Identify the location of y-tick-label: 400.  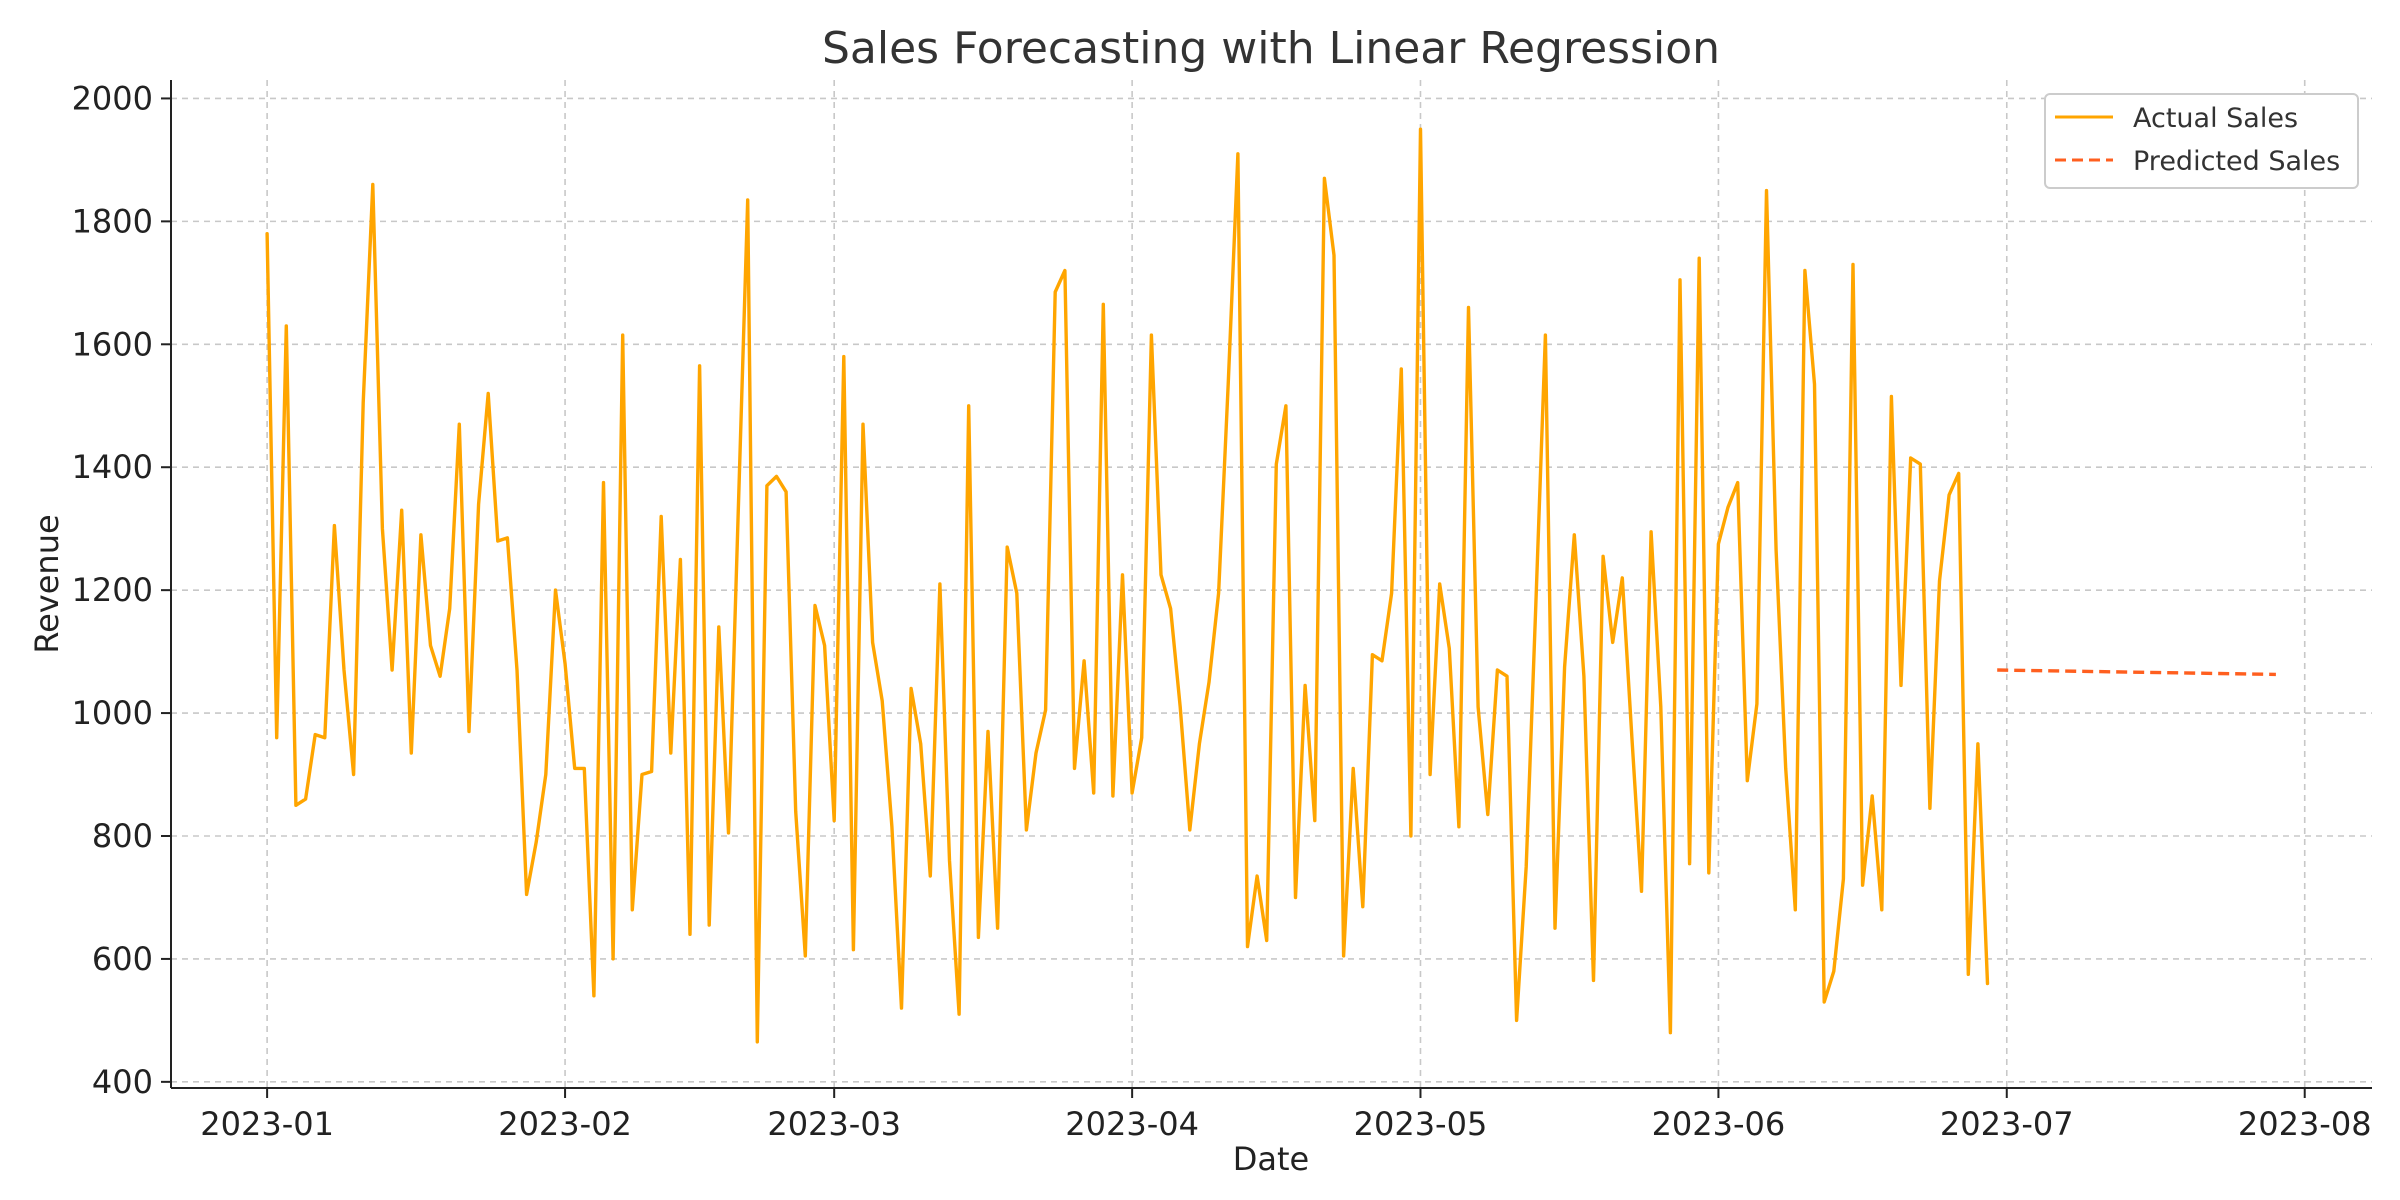
(122, 1082).